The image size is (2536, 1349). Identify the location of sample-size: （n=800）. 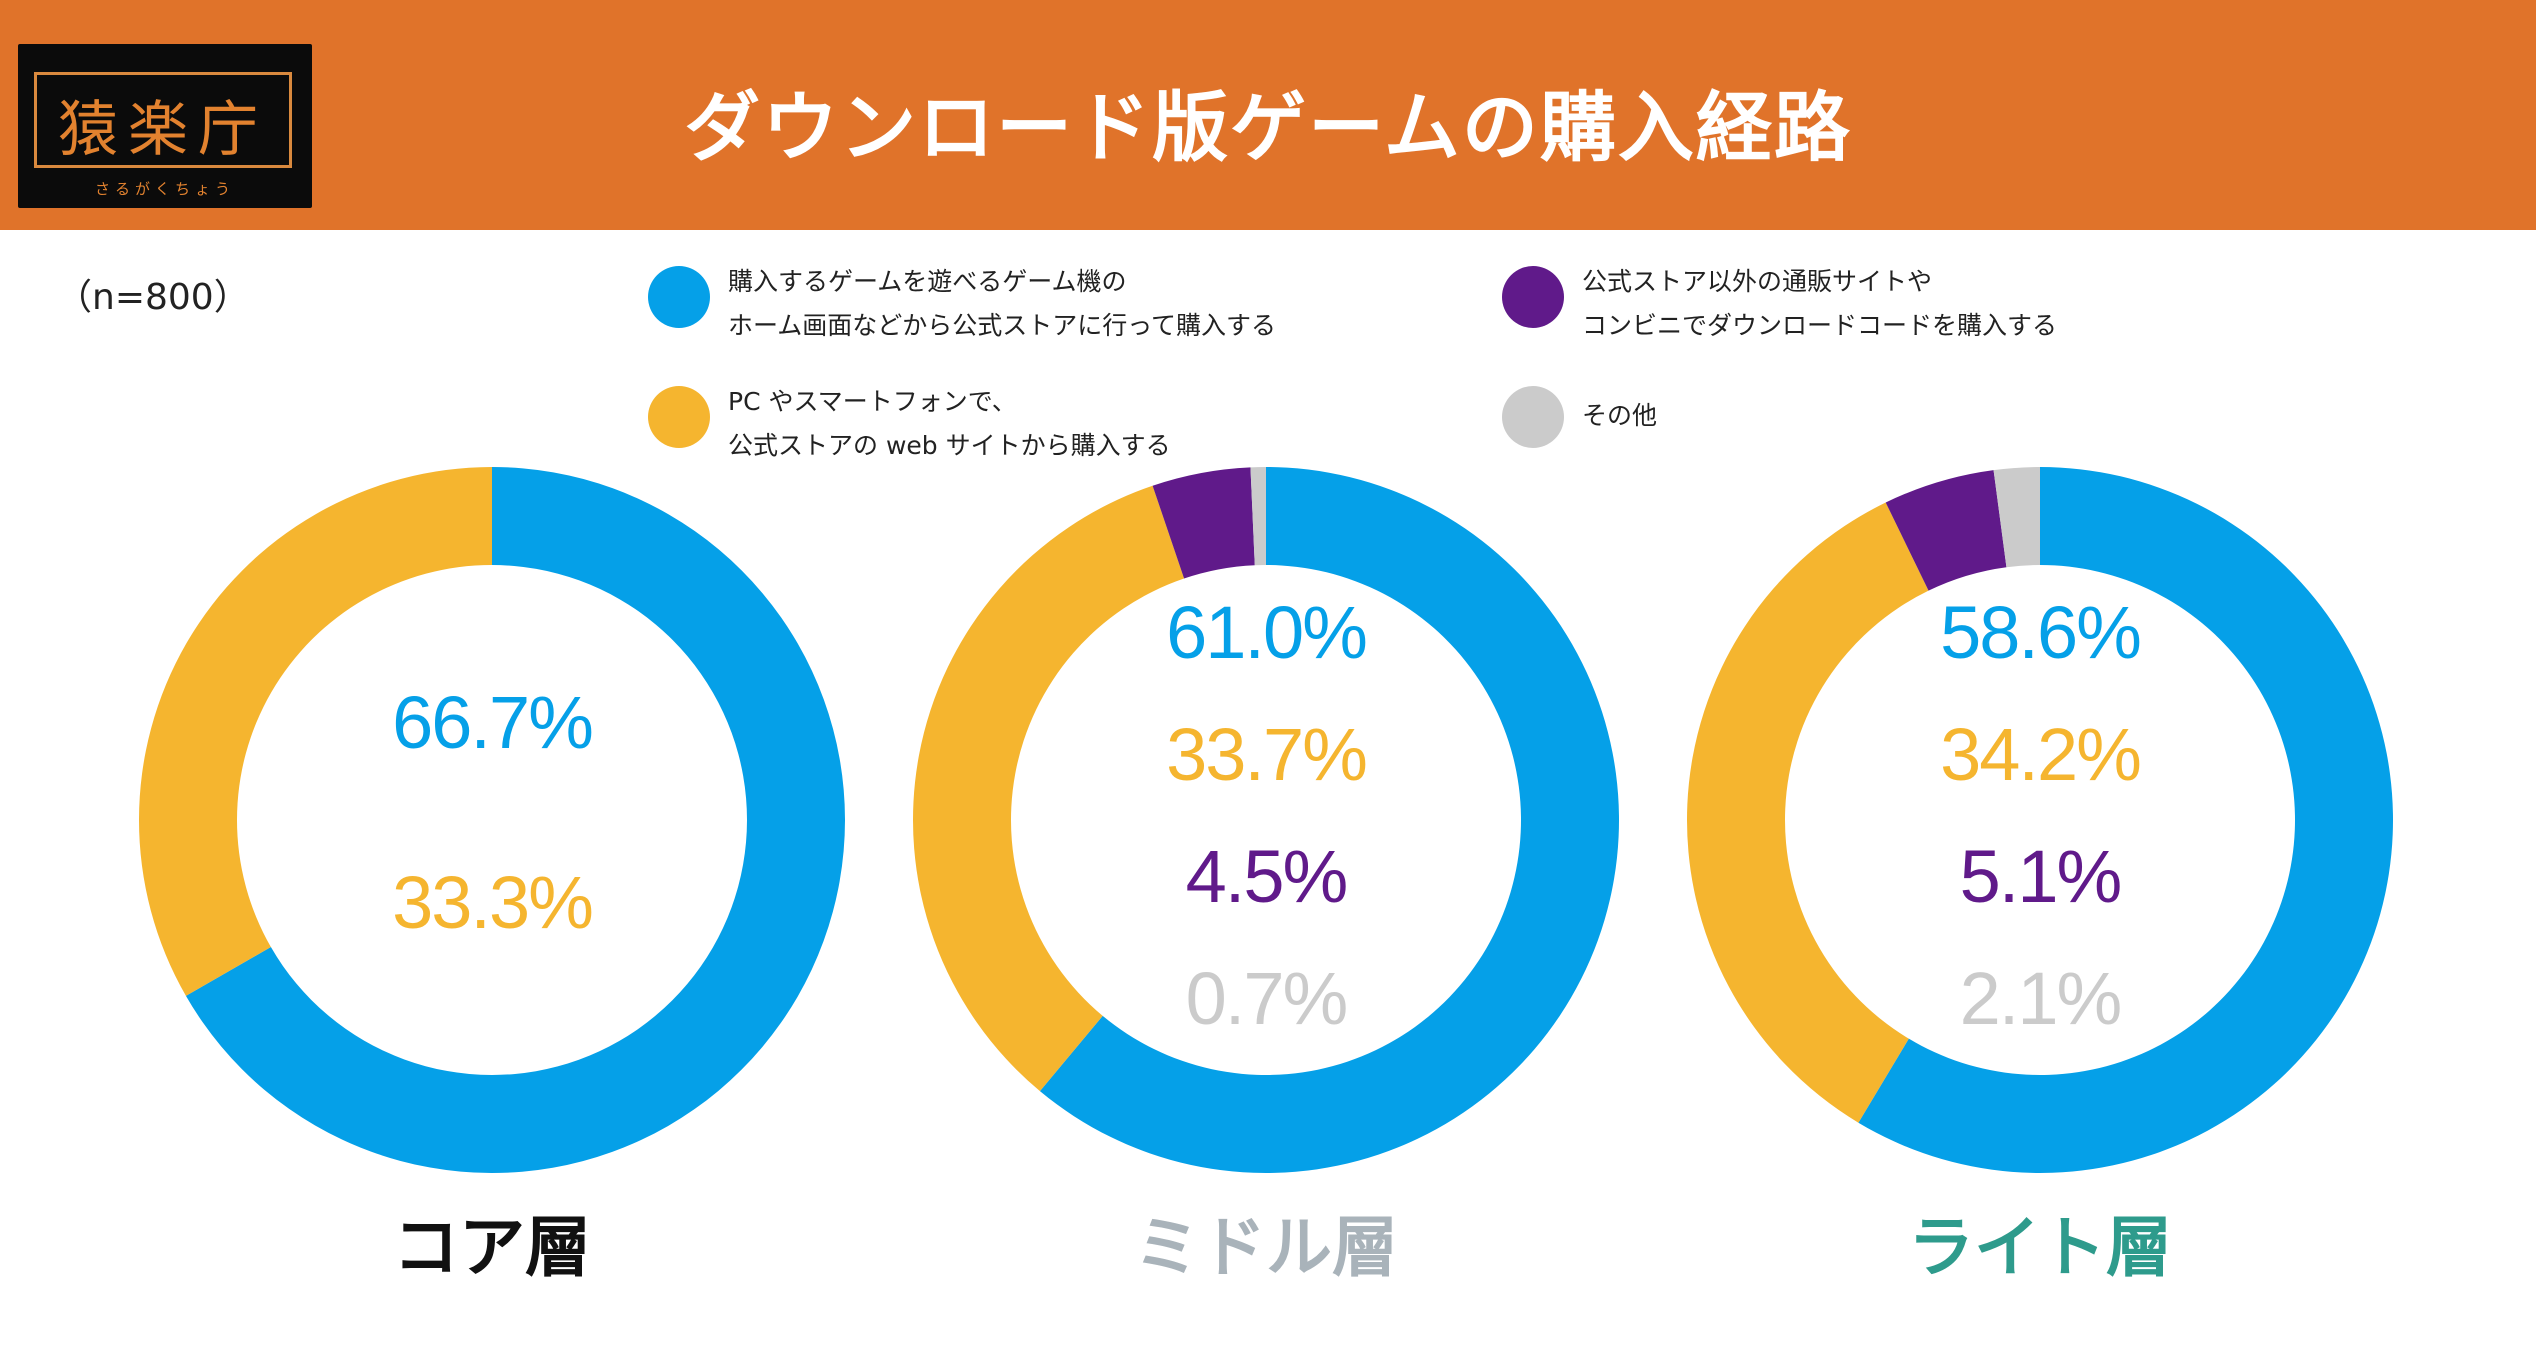
(153, 297).